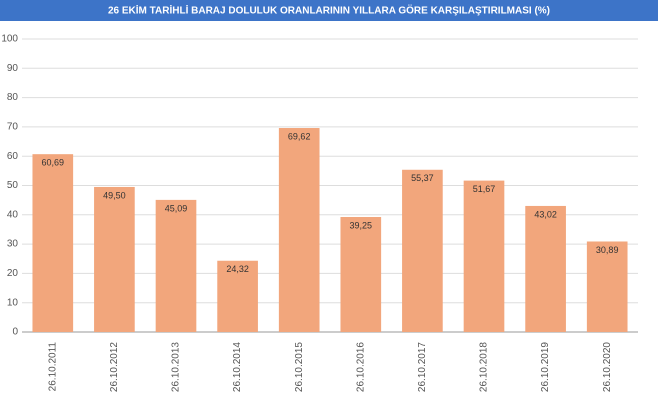  Describe the element at coordinates (545, 214) in the screenshot. I see `value-label: 43,02` at that location.